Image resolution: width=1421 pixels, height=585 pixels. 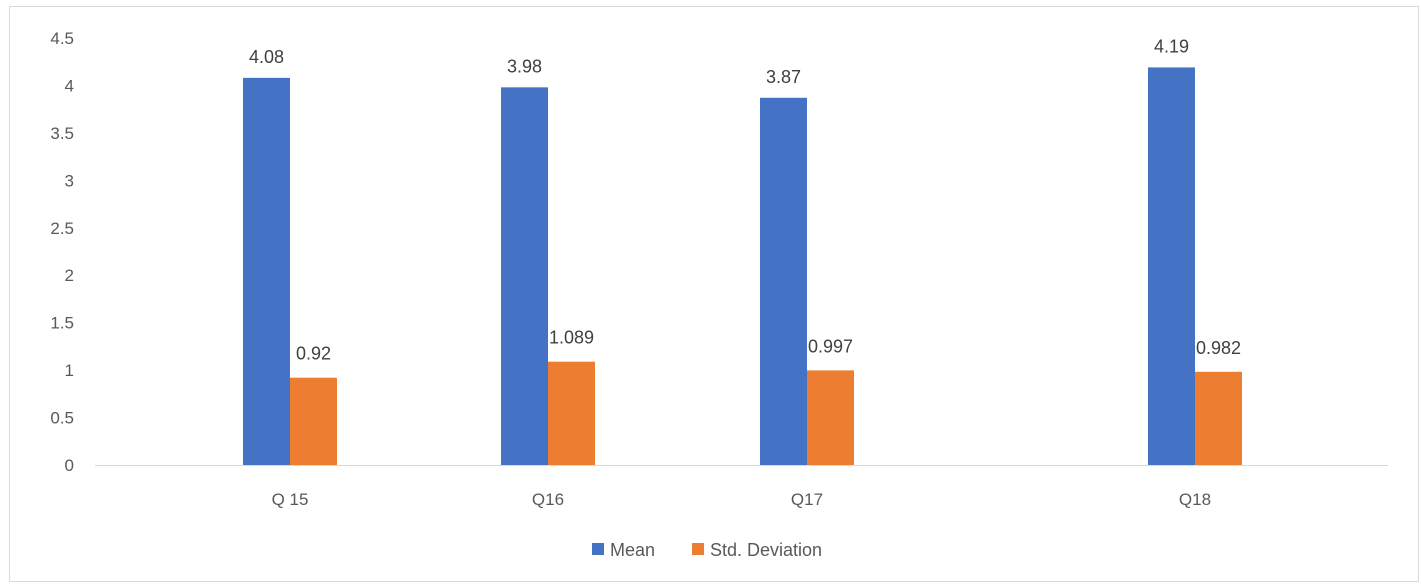 I want to click on x-axis-ticks: Q 15 Q16 Q17 Q18, so click(x=742, y=499).